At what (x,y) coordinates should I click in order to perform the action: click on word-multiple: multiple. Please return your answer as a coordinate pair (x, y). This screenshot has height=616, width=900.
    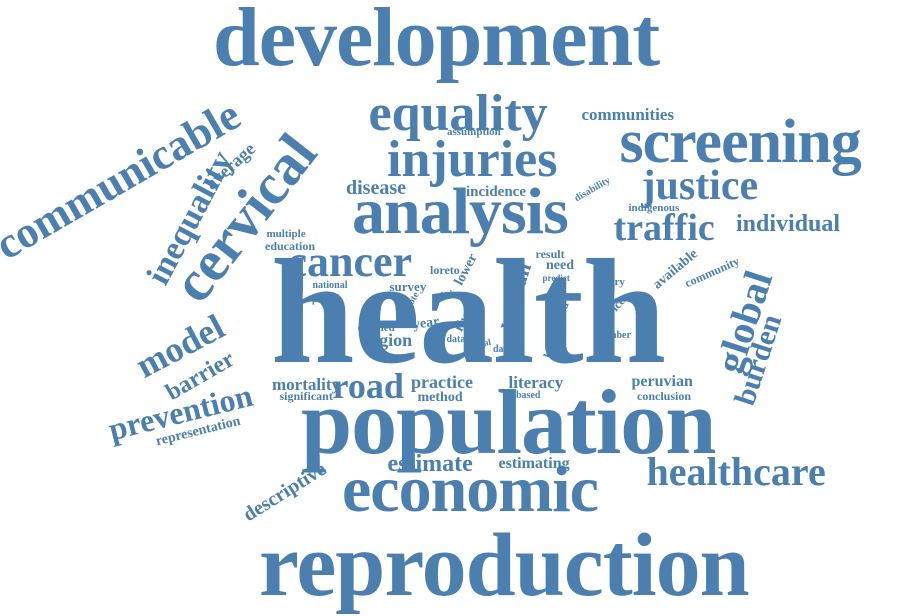
    Looking at the image, I should click on (286, 233).